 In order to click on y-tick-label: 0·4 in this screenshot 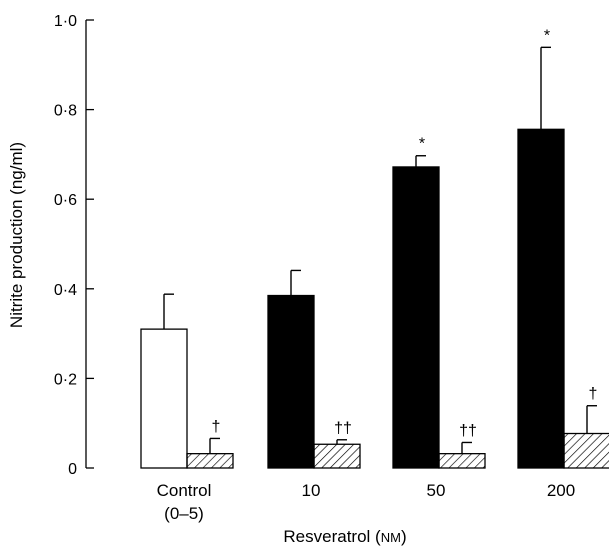, I will do `click(65, 290)`.